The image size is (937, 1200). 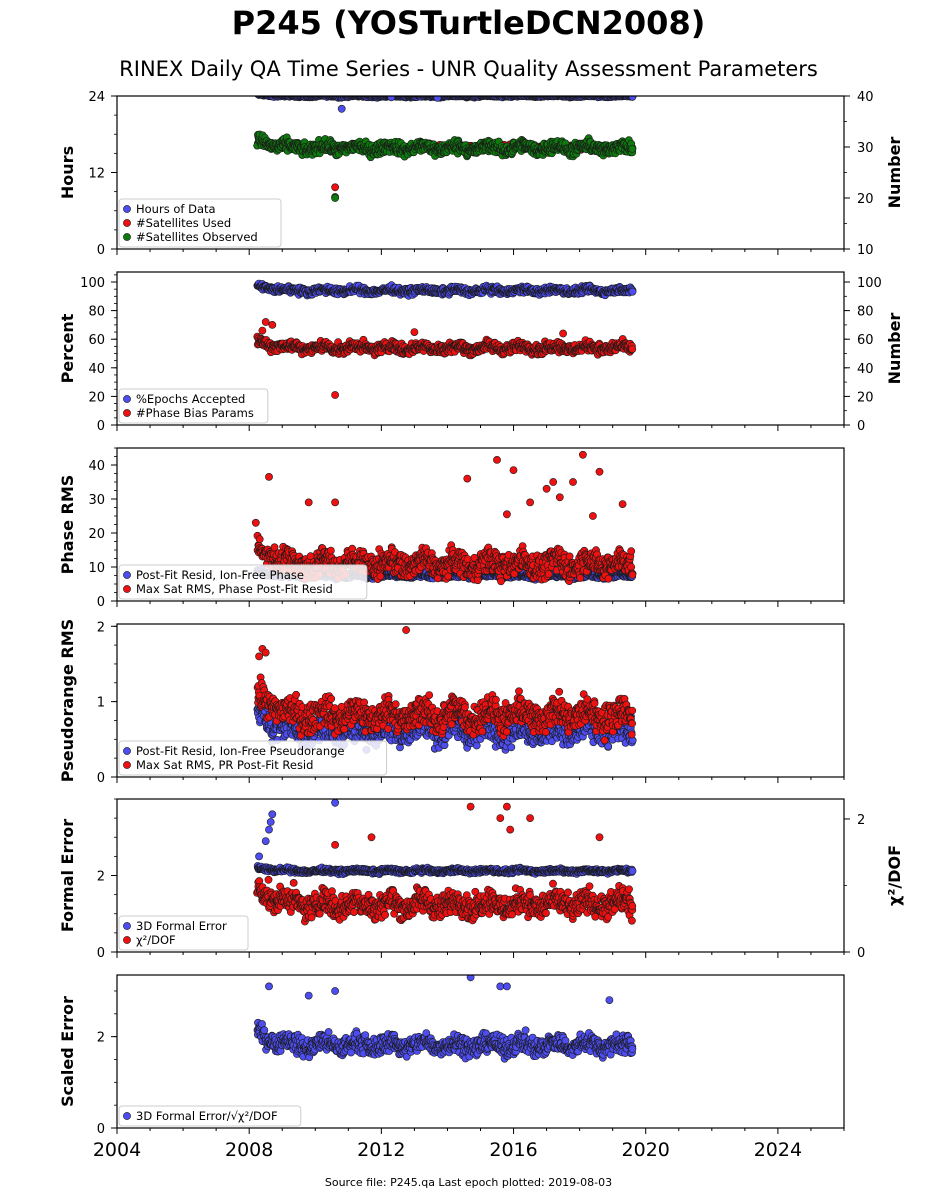 What do you see at coordinates (92, 283) in the screenshot?
I see `y-tick-label: 100` at bounding box center [92, 283].